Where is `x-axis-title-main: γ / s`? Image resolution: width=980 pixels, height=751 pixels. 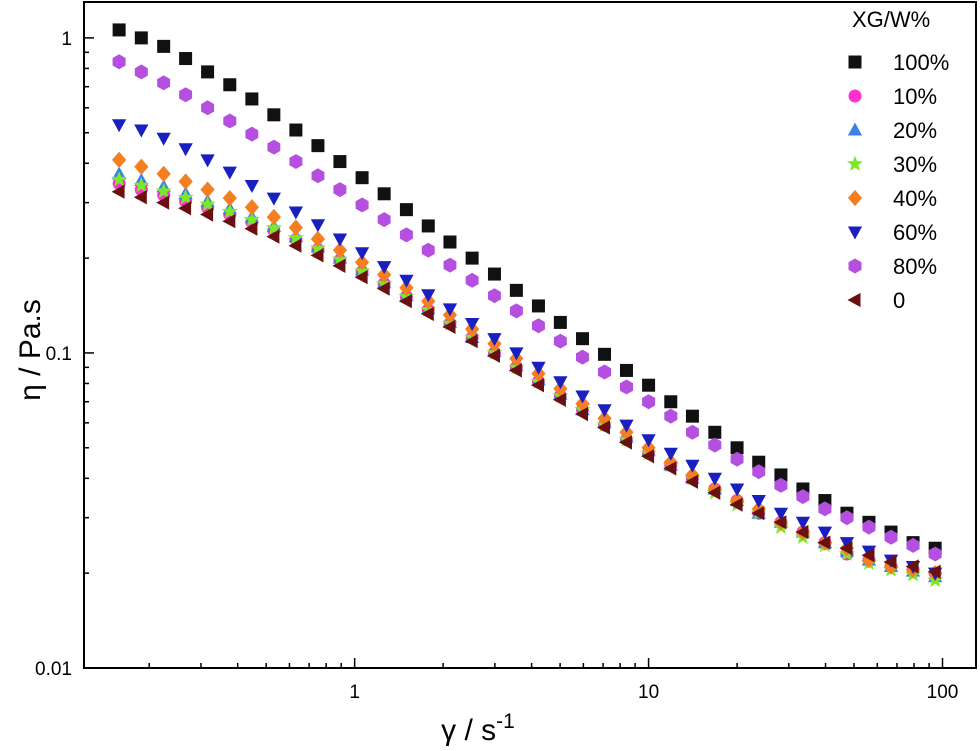 x-axis-title-main: γ / s is located at coordinates (468, 730).